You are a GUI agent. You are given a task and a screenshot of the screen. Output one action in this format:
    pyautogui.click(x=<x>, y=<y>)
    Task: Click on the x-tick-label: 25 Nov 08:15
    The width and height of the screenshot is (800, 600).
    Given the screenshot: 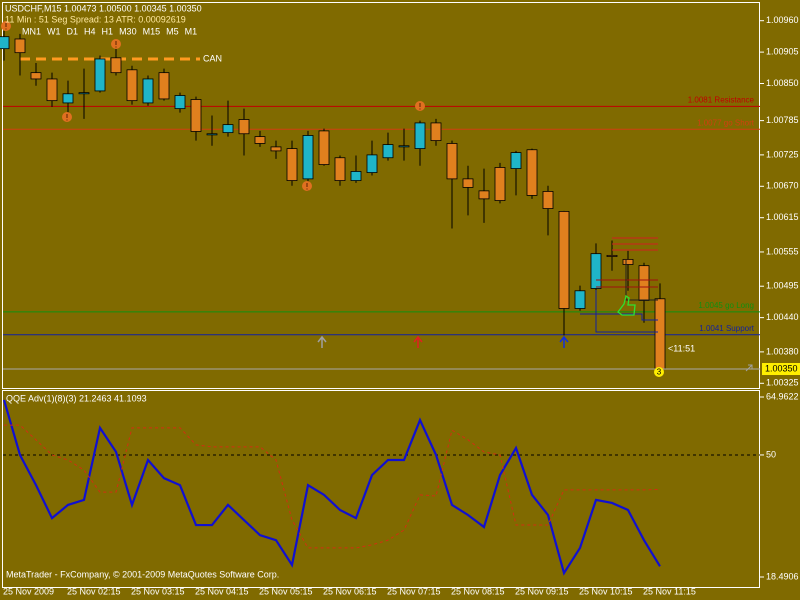 What is the action you would take?
    pyautogui.click(x=478, y=591)
    